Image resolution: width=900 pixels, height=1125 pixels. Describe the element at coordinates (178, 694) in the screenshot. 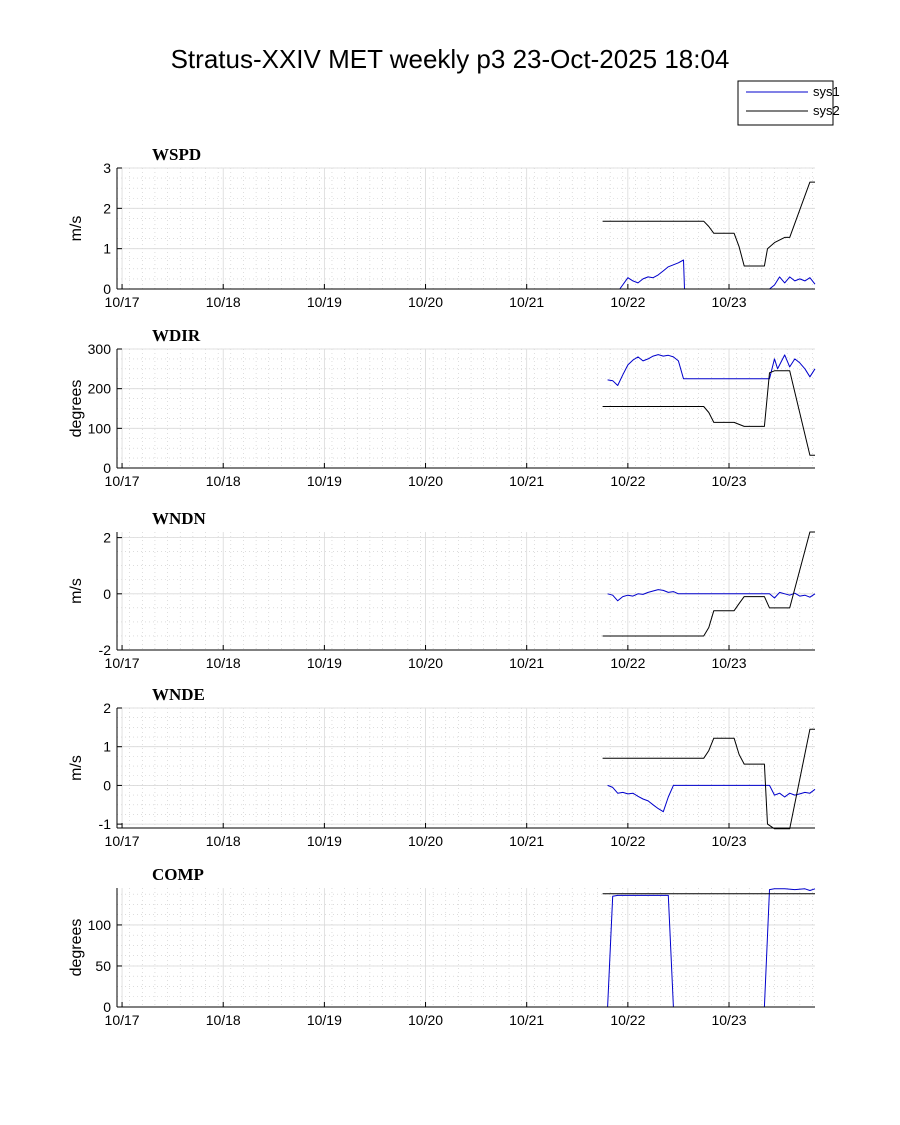

I see `panel-title: WNDE` at that location.